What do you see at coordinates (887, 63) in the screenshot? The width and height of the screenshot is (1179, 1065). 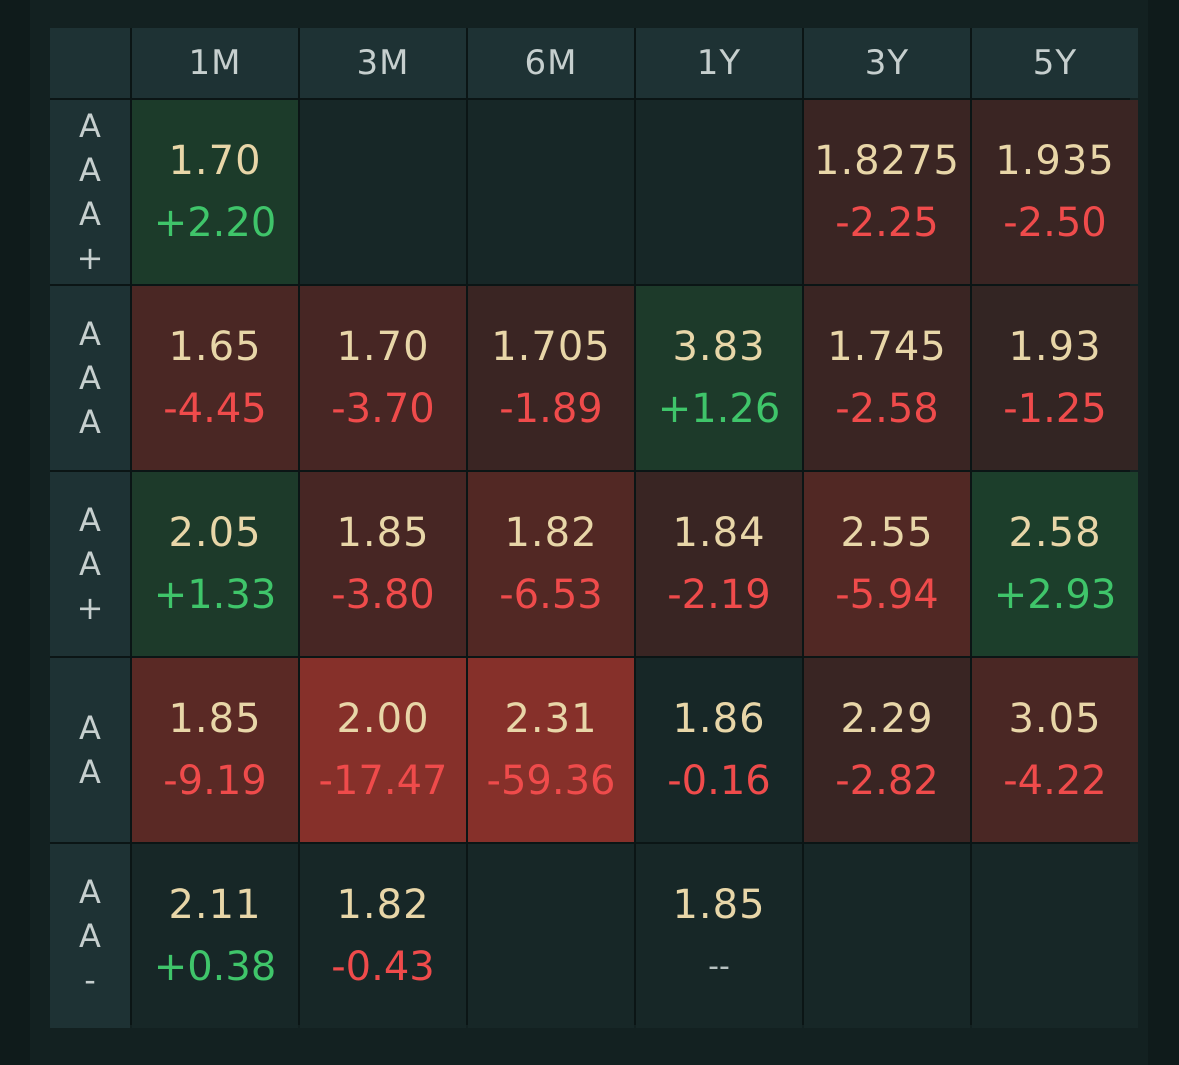 I see `column-header-3y: 3Y` at bounding box center [887, 63].